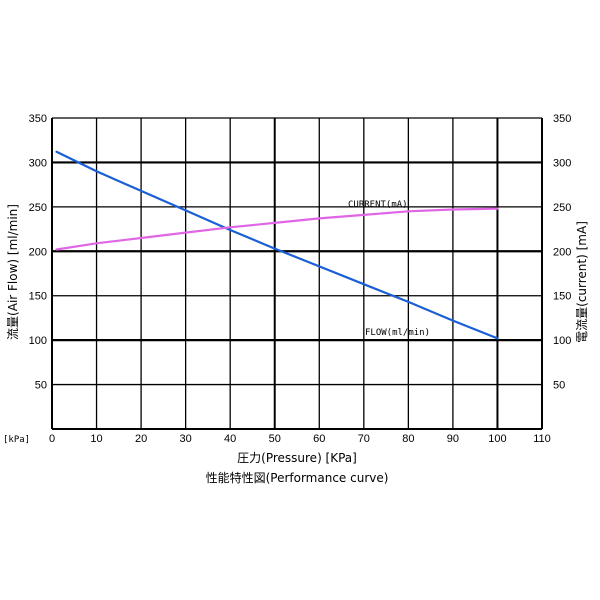 Image resolution: width=600 pixels, height=600 pixels. What do you see at coordinates (378, 205) in the screenshot?
I see `current-series-label: CURRENT(mA)` at bounding box center [378, 205].